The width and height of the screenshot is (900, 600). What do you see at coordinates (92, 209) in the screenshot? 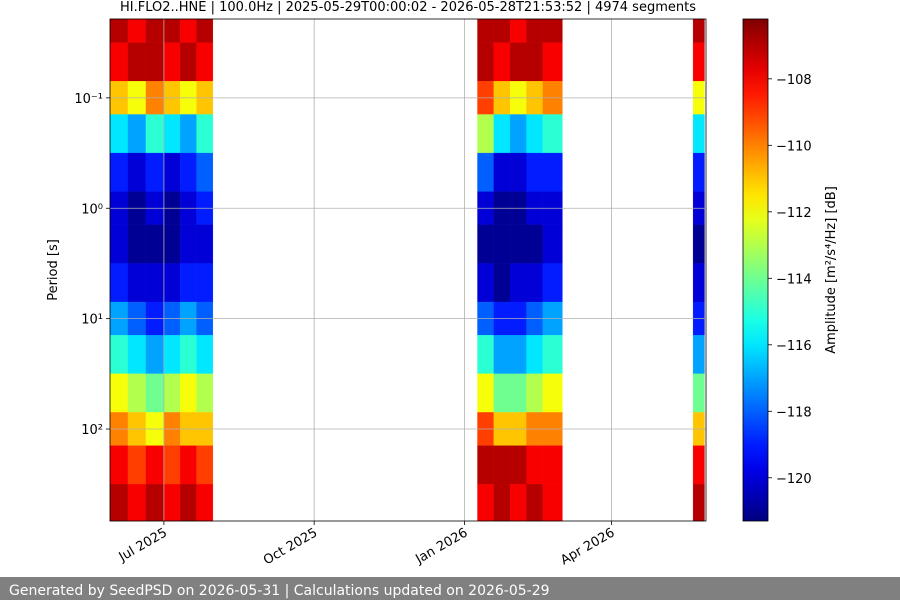
I see `y-tick-label: 10⁰` at bounding box center [92, 209].